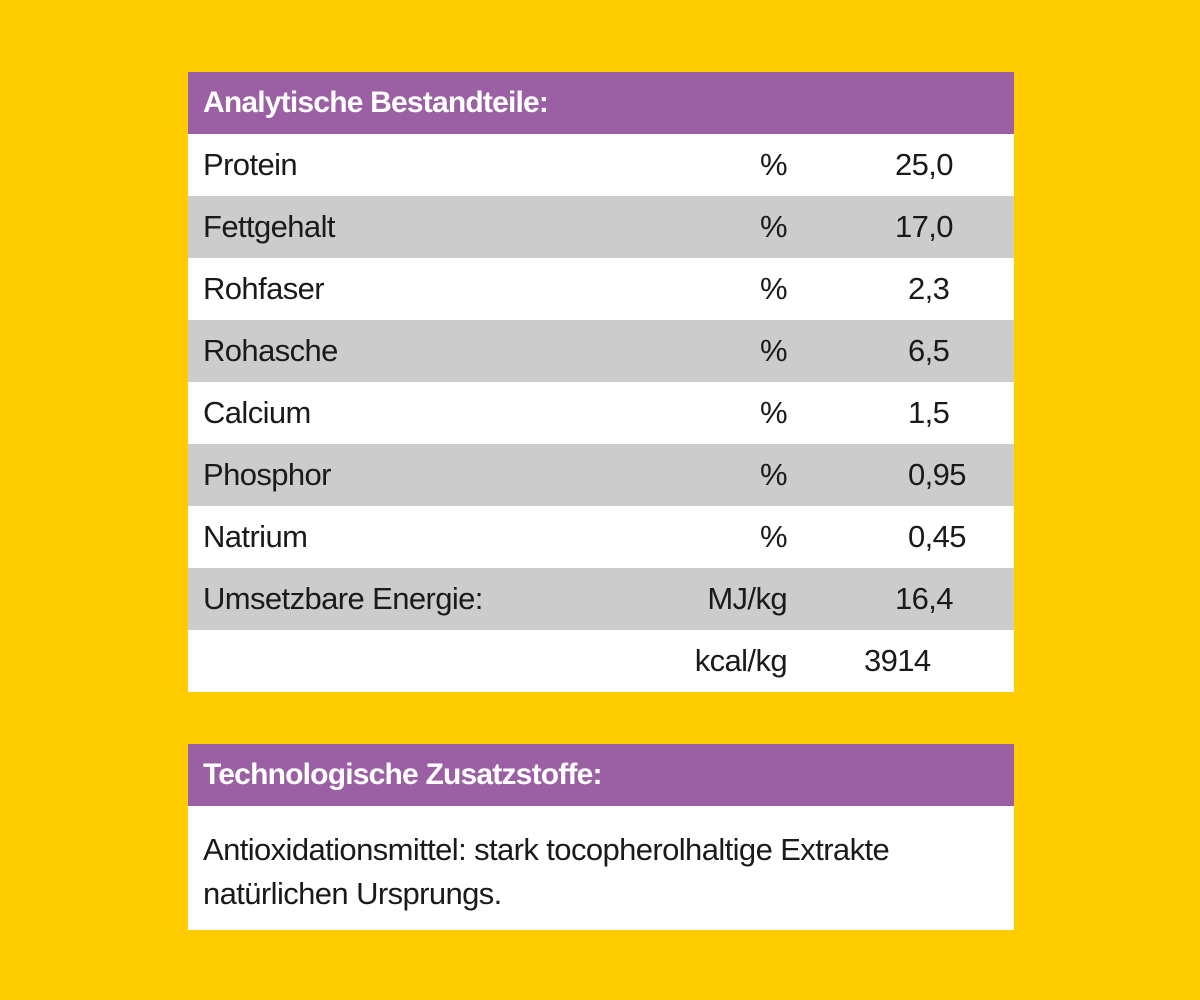  What do you see at coordinates (264, 288) in the screenshot?
I see `nutrient-name: Rohfaser` at bounding box center [264, 288].